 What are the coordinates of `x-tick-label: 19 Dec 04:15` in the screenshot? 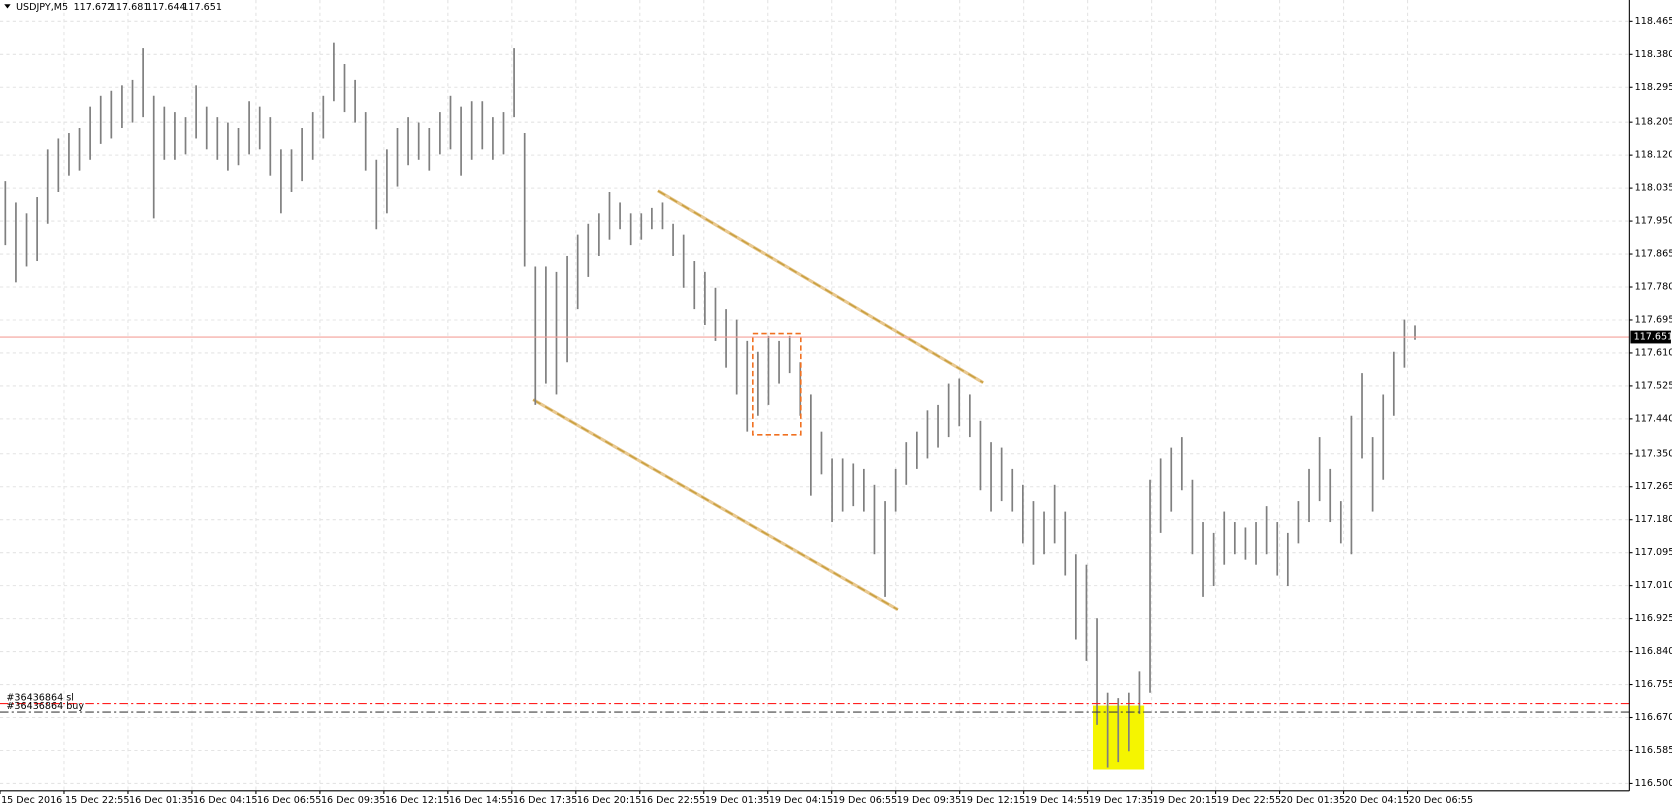 It's located at (801, 800).